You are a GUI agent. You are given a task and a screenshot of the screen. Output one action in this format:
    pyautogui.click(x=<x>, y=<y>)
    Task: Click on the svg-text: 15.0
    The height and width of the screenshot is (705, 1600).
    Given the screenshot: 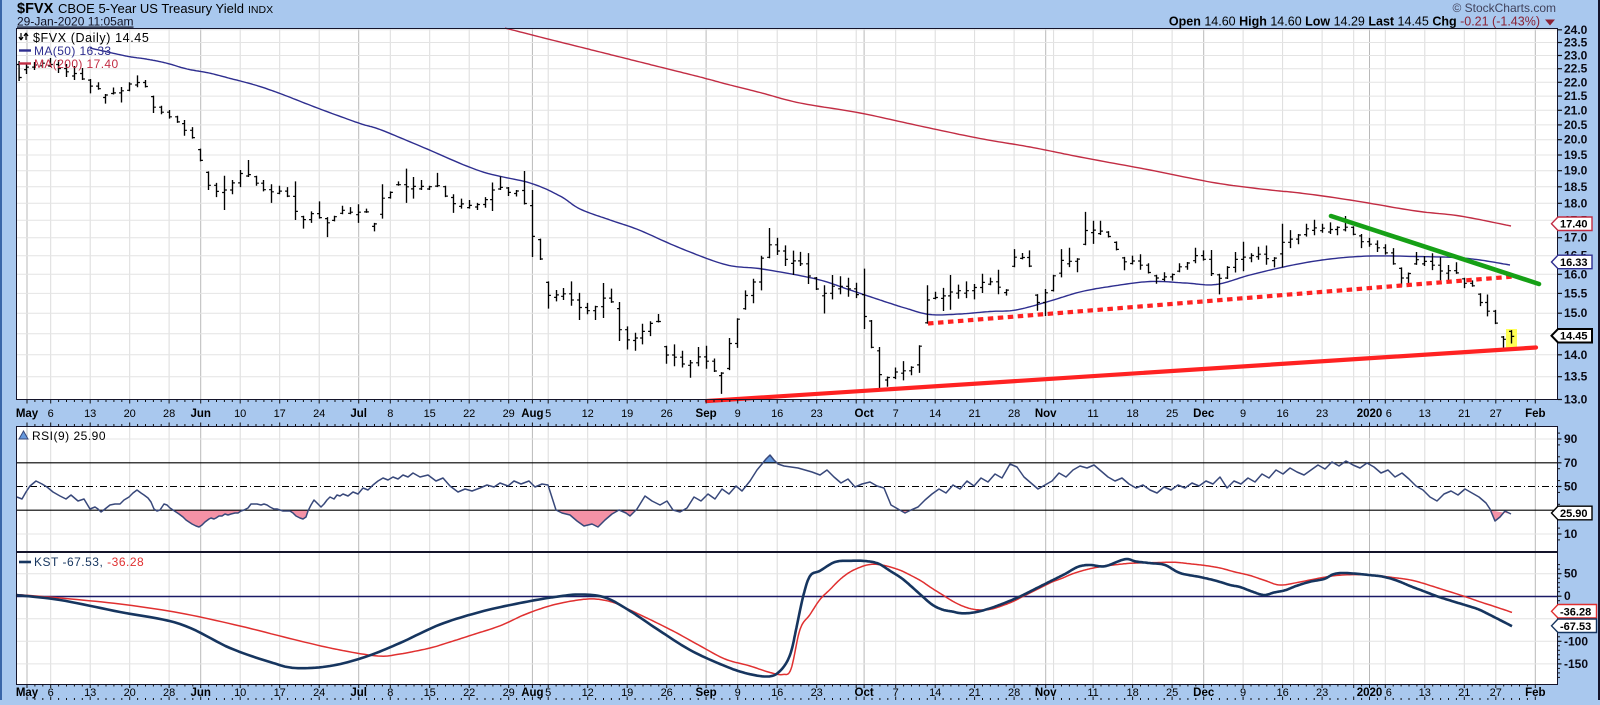 What is the action you would take?
    pyautogui.click(x=1576, y=313)
    